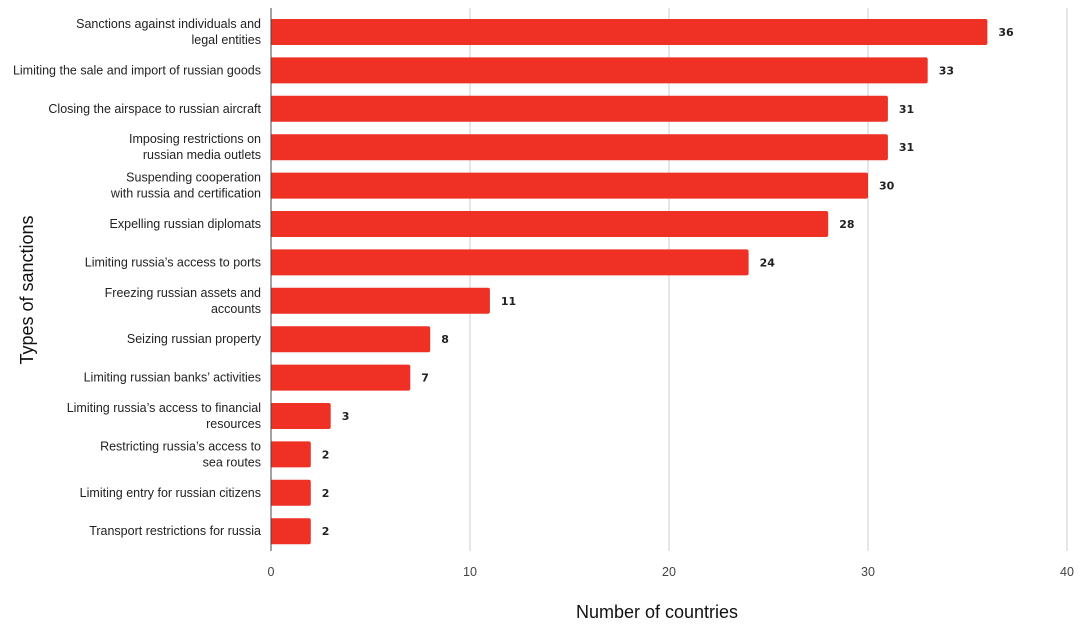 The height and width of the screenshot is (640, 1090). What do you see at coordinates (657, 612) in the screenshot?
I see `x-axis-title: Number of countries` at bounding box center [657, 612].